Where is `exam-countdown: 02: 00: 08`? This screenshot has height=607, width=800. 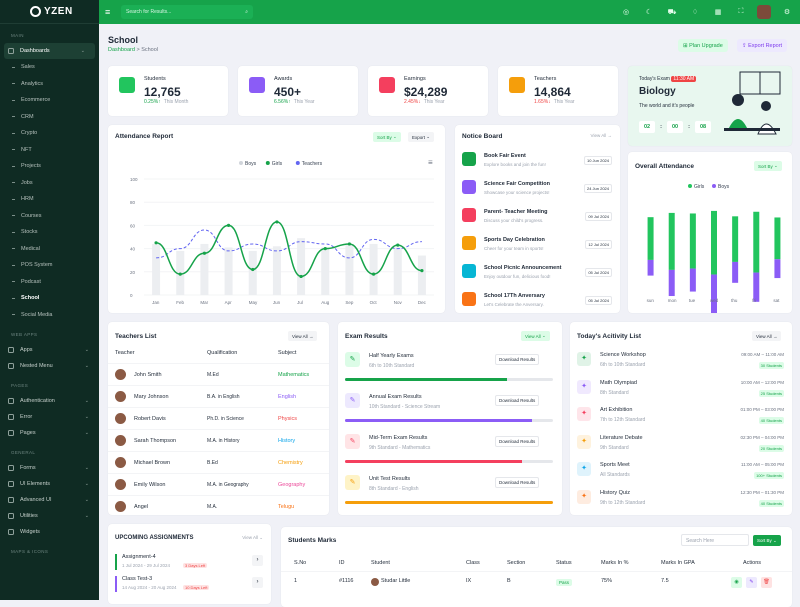 exam-countdown: 02: 00: 08 is located at coordinates (675, 127).